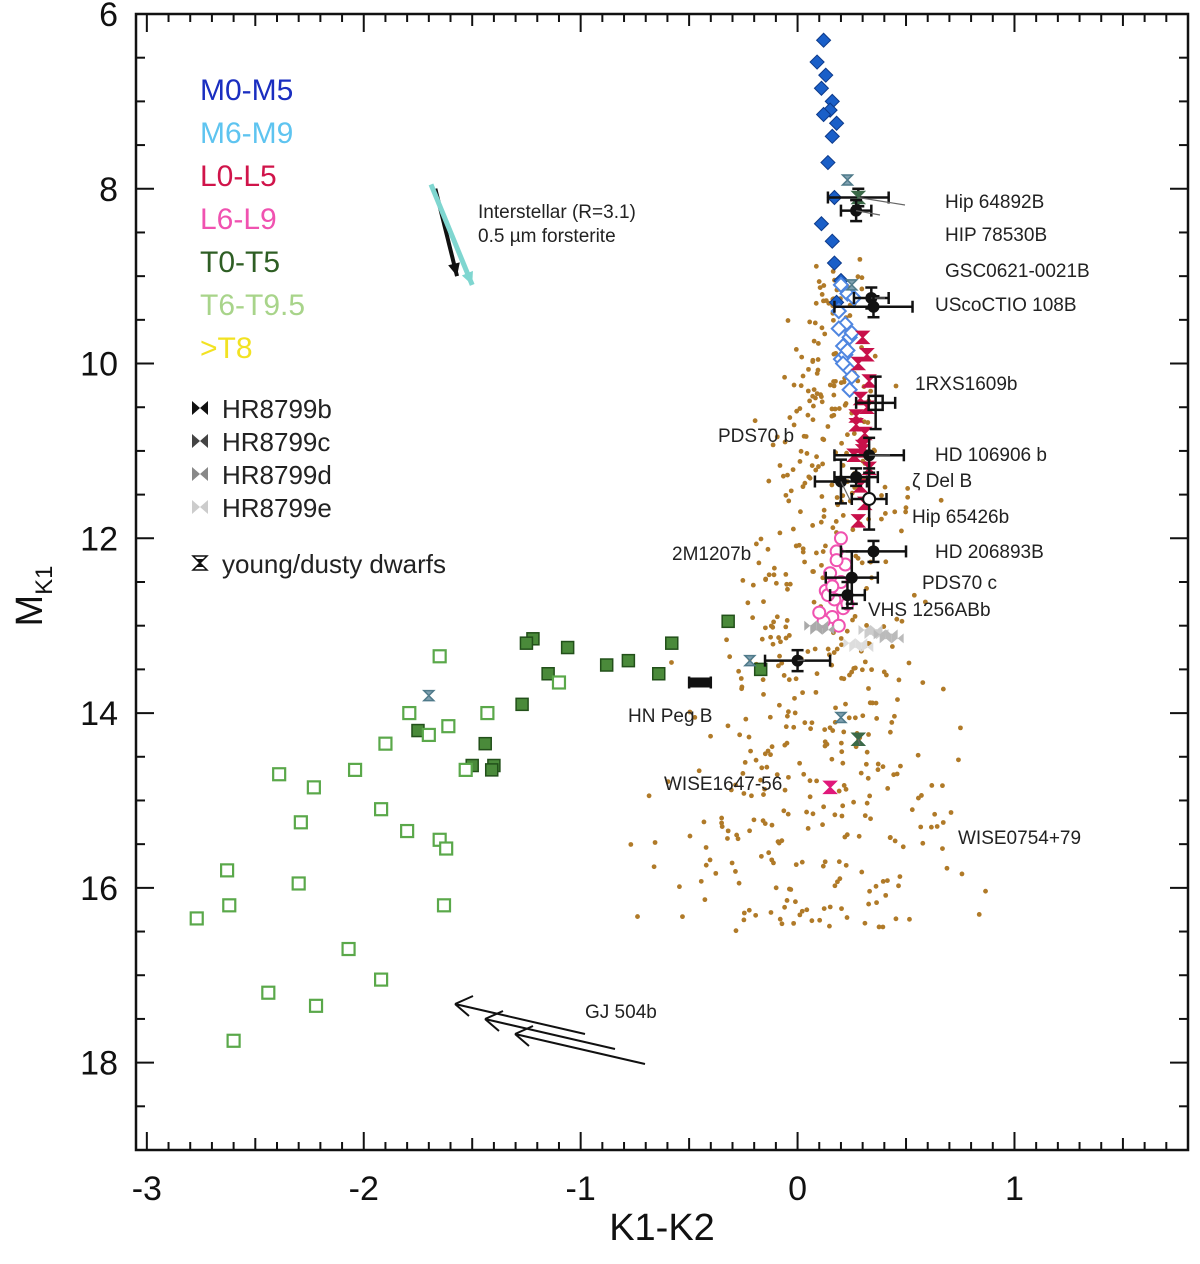  I want to click on object-pds70-c: PDS70 c, so click(910, 578).